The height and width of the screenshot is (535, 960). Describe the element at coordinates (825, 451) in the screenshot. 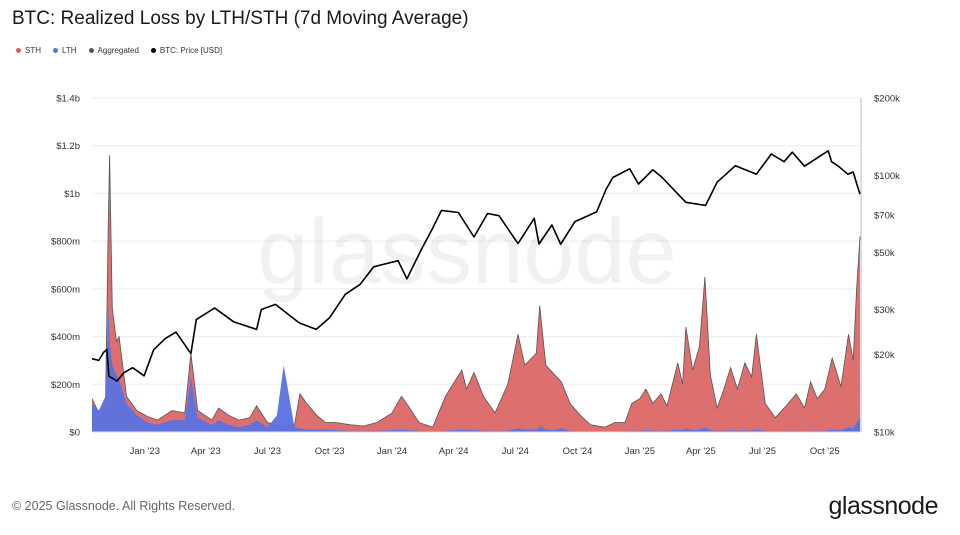

I see `x-tick-label: Oct '25` at that location.